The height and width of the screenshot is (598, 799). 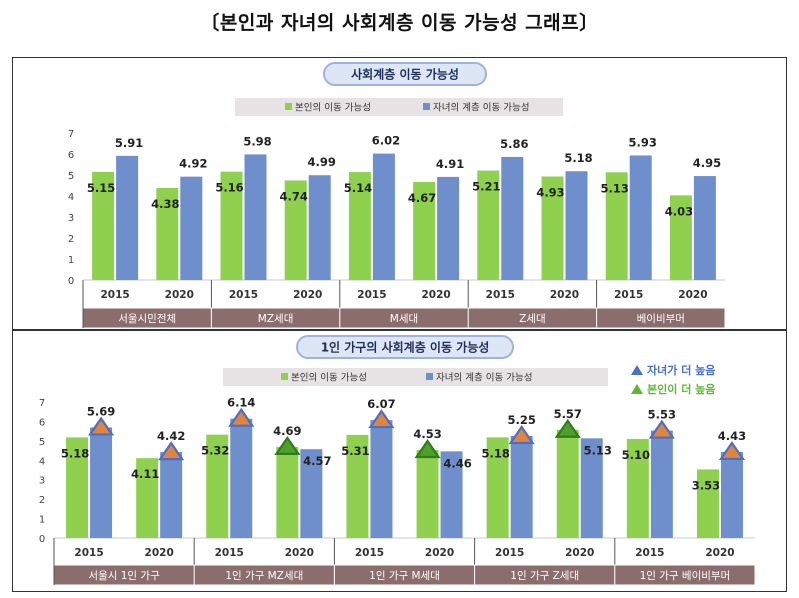 What do you see at coordinates (578, 158) in the screenshot?
I see `data-label-child: 5.18` at bounding box center [578, 158].